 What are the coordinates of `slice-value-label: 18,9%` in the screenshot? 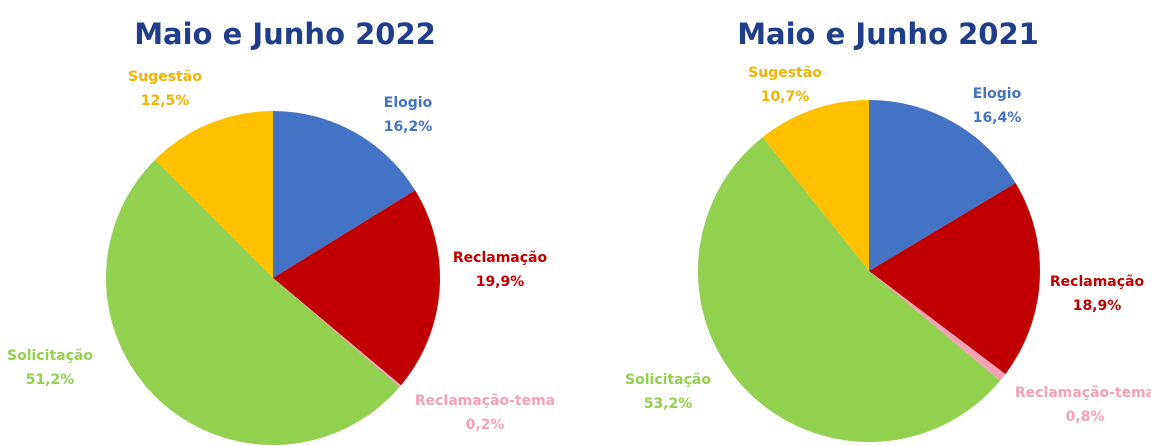 It's located at (1097, 306).